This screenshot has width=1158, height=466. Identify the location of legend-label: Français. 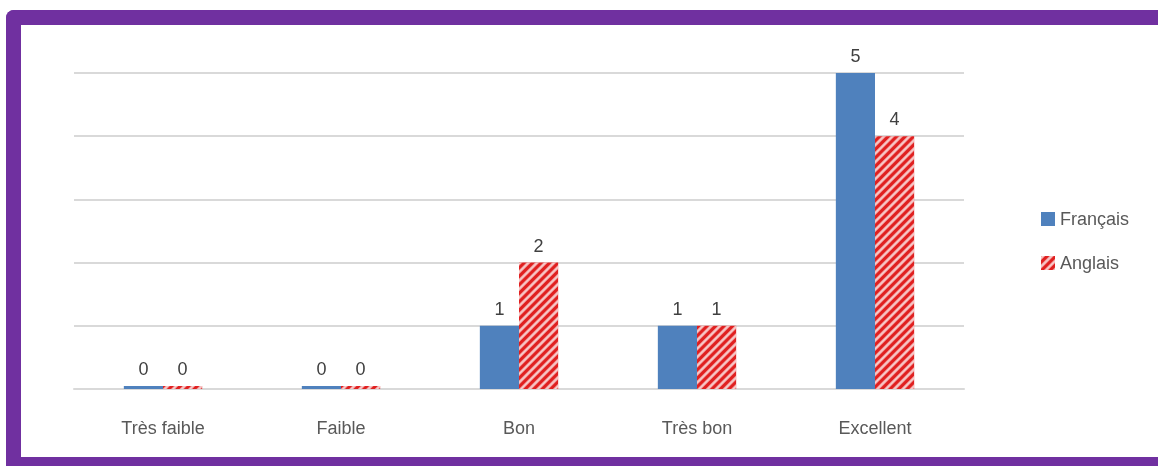
(1095, 219).